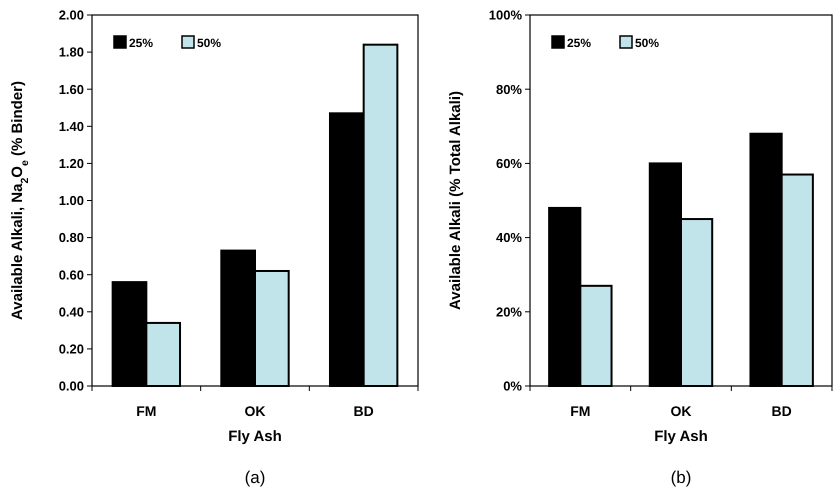 This screenshot has height=496, width=834. What do you see at coordinates (71, 15) in the screenshot?
I see `y-tick-label: 2.00` at bounding box center [71, 15].